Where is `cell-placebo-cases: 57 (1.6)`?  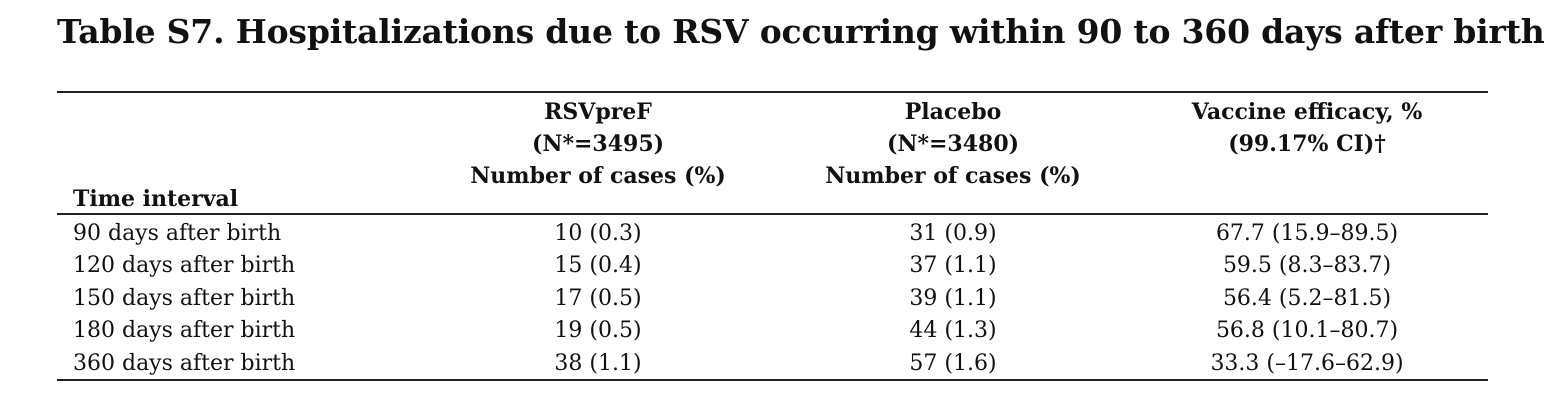 cell-placebo-cases: 57 (1.6) is located at coordinates (953, 363).